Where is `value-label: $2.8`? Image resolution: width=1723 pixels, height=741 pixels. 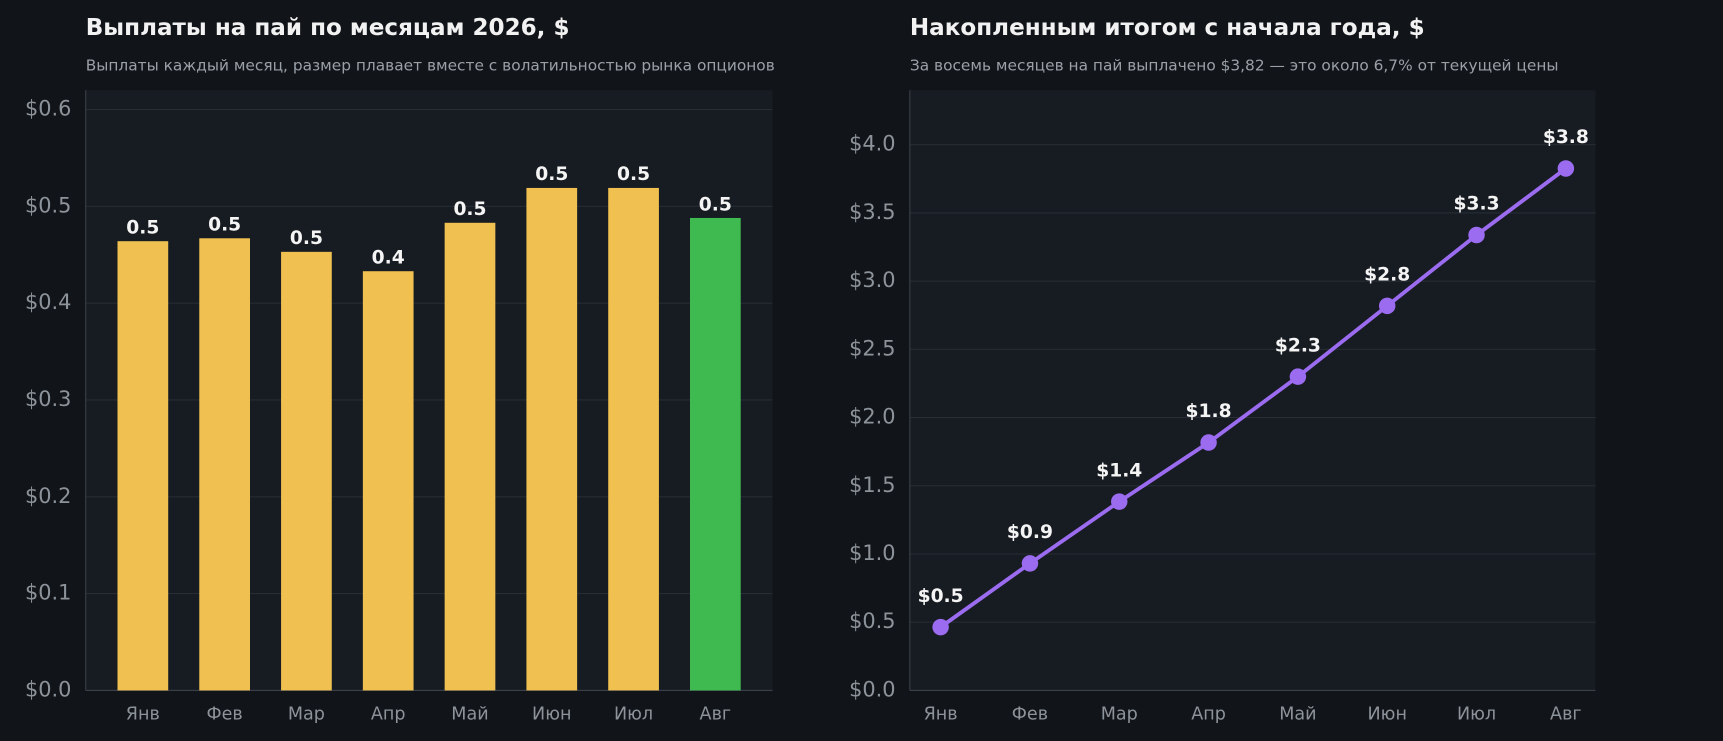 value-label: $2.8 is located at coordinates (1387, 275).